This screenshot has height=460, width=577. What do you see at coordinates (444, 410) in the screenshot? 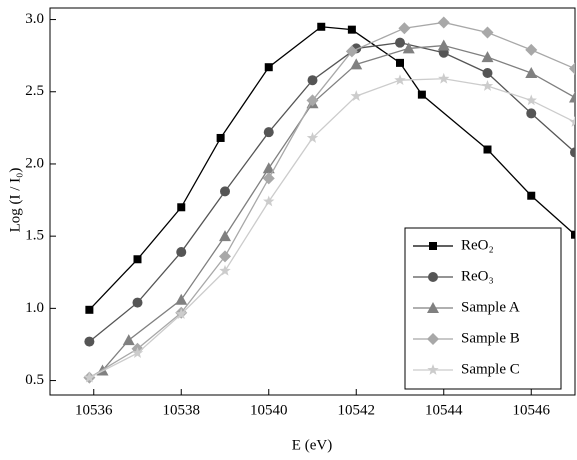
I see `x-tick-label: 10544` at bounding box center [444, 410].